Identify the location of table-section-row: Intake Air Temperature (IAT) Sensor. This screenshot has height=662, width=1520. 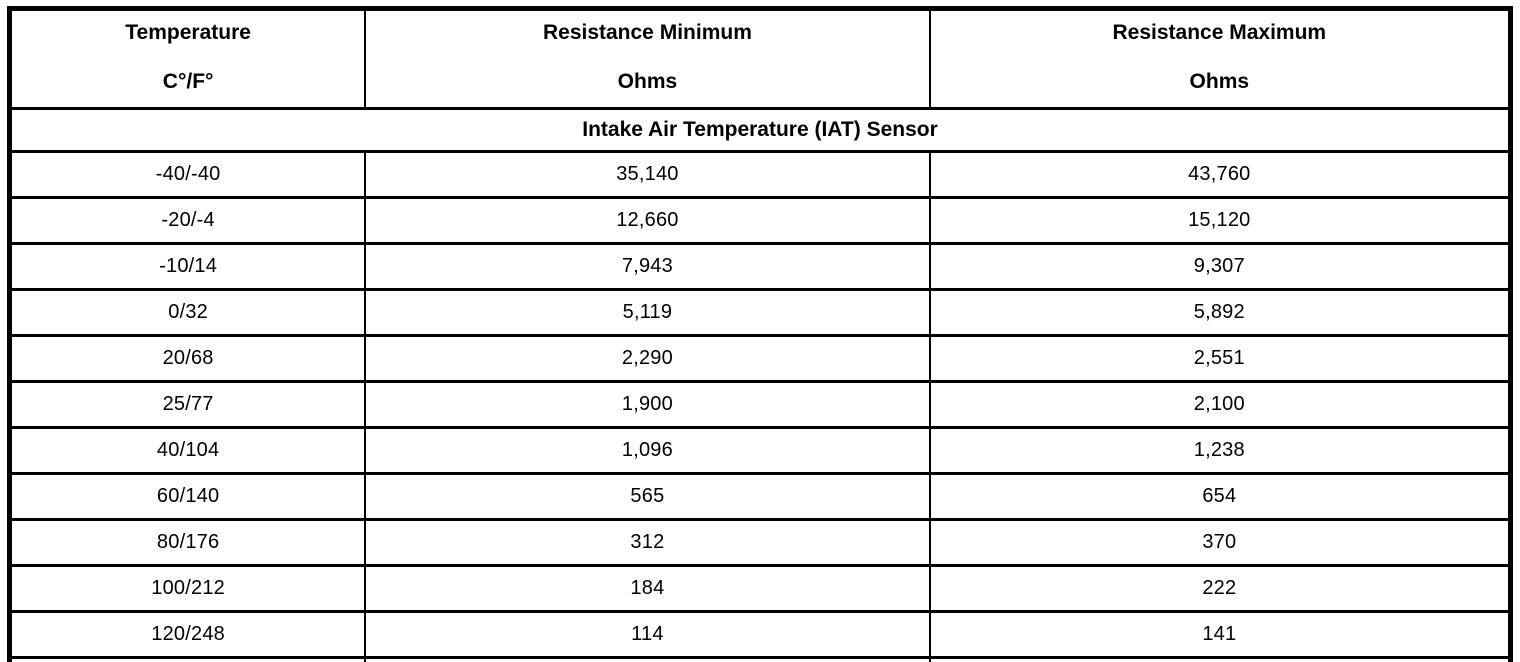
(760, 130).